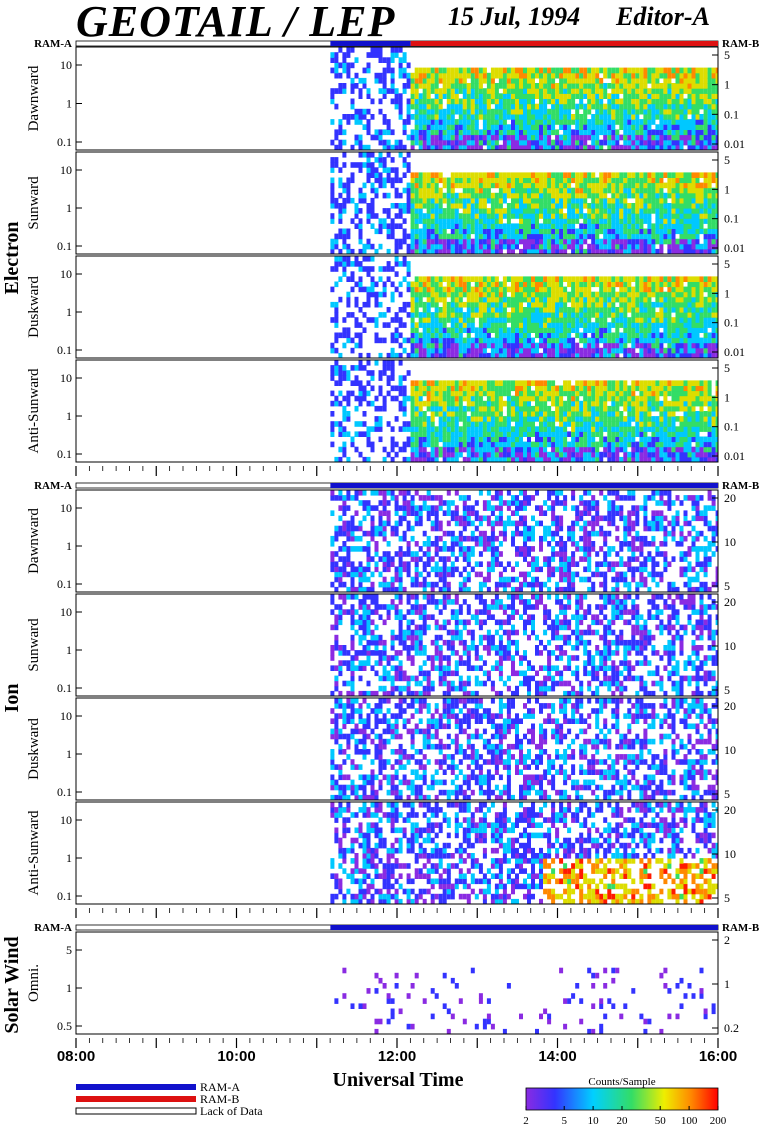 This screenshot has width=762, height=1128. Describe the element at coordinates (397, 486) in the screenshot. I see `ram-bar-2: RAM-A RAM-B` at that location.